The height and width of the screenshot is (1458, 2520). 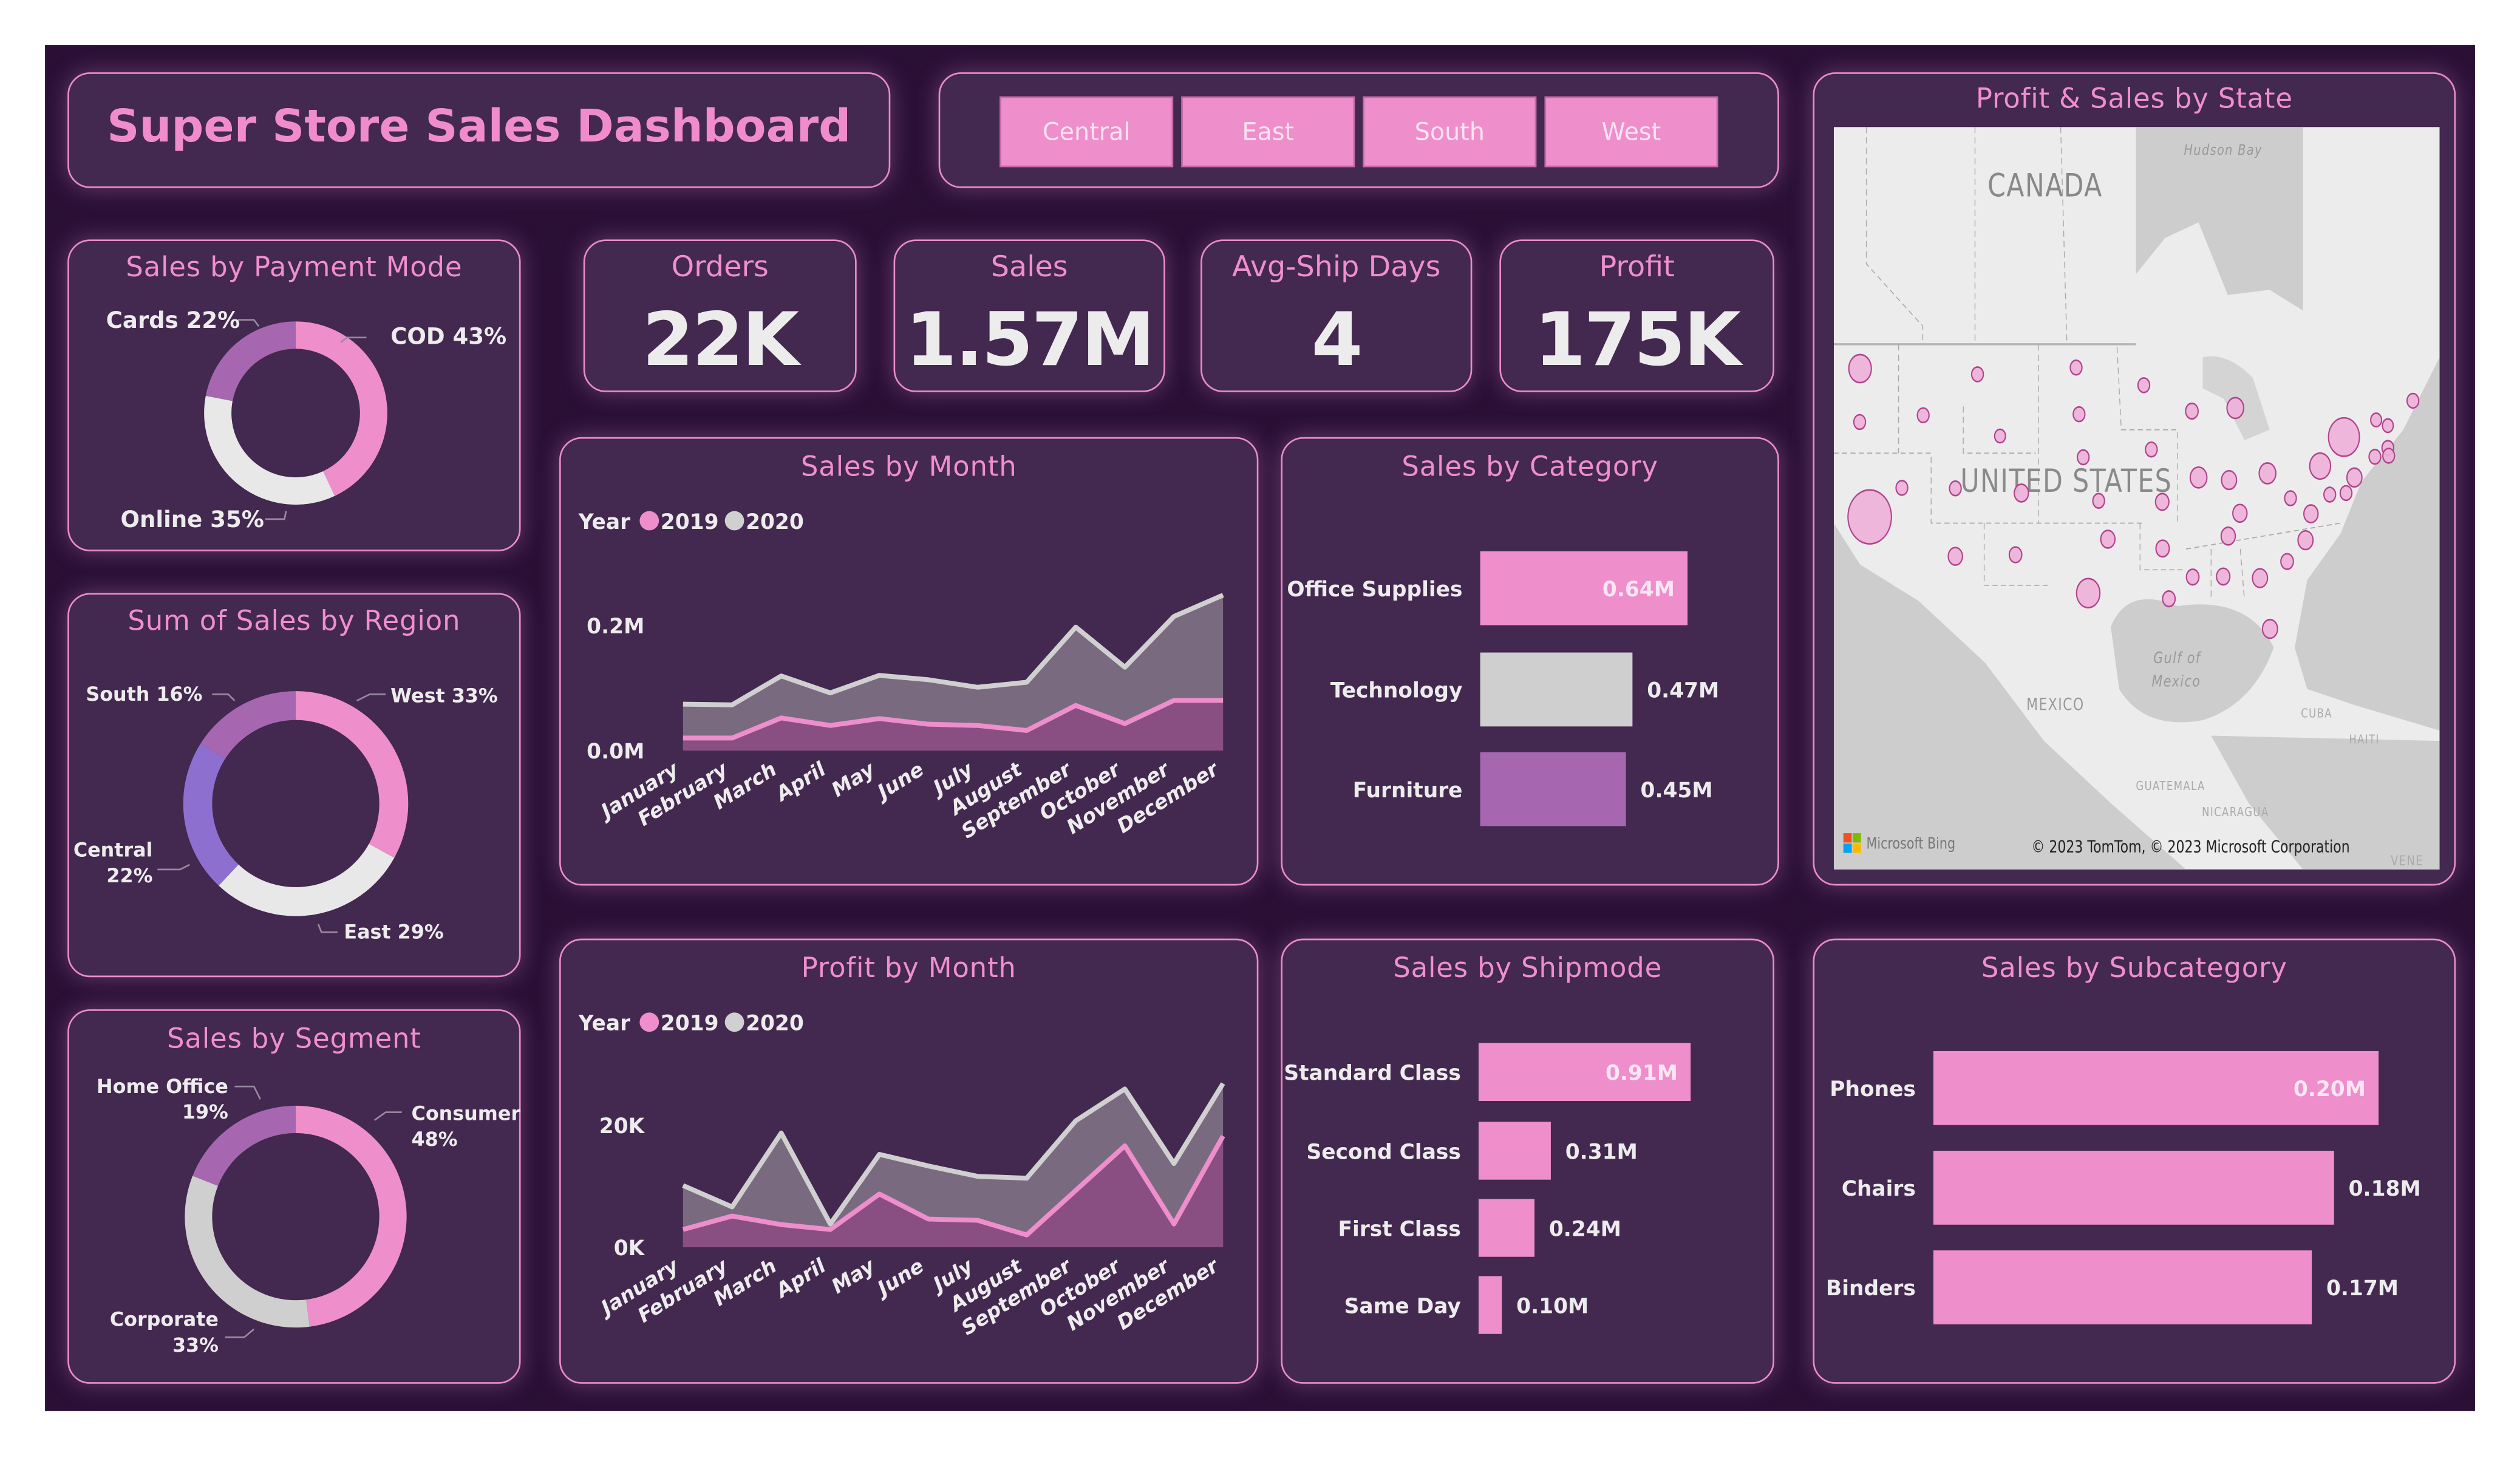 What do you see at coordinates (1336, 267) in the screenshot?
I see `kpi-label: Avg-Ship Days` at bounding box center [1336, 267].